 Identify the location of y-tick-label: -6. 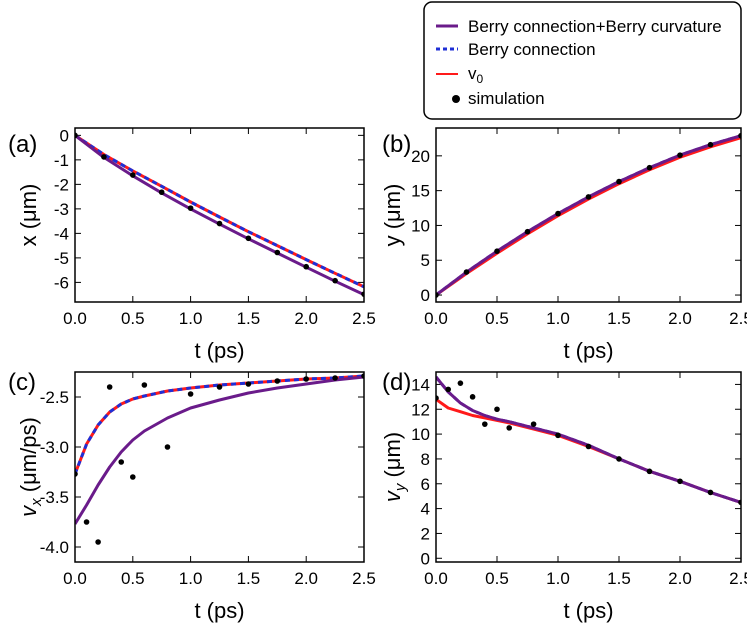
(61, 282).